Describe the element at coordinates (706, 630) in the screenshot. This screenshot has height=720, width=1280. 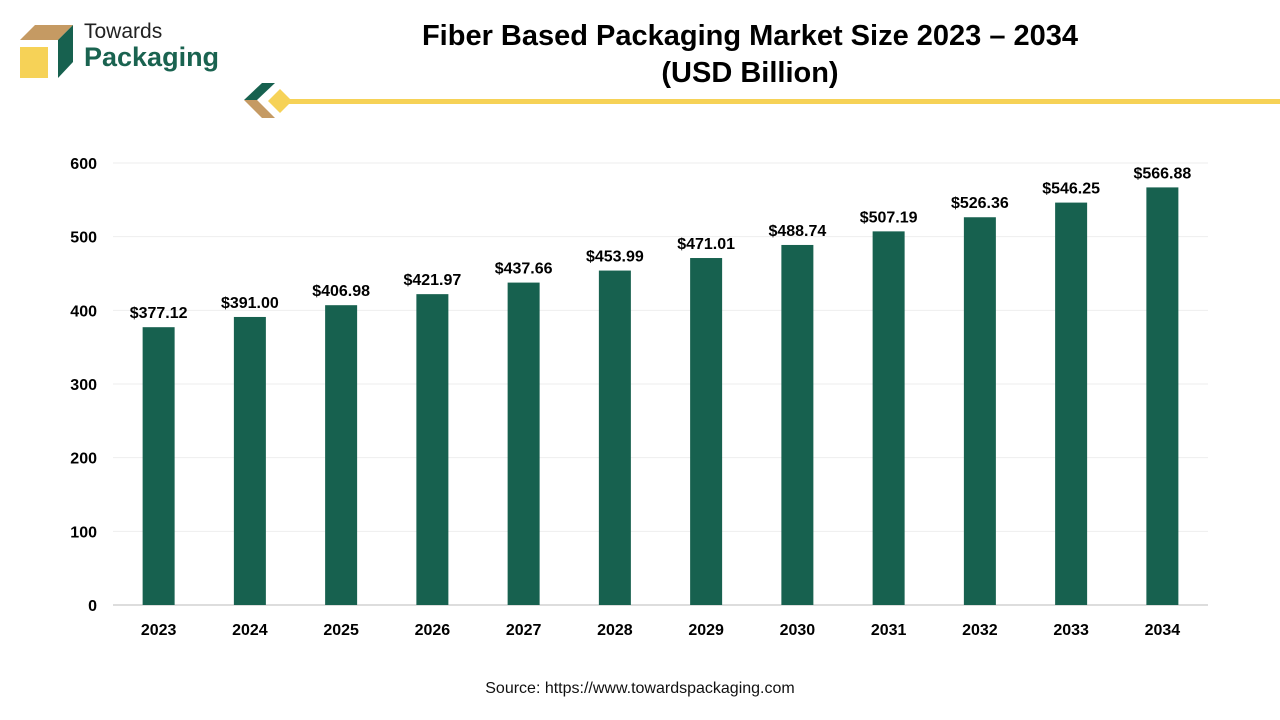
I see `x-tick-label: 2029` at that location.